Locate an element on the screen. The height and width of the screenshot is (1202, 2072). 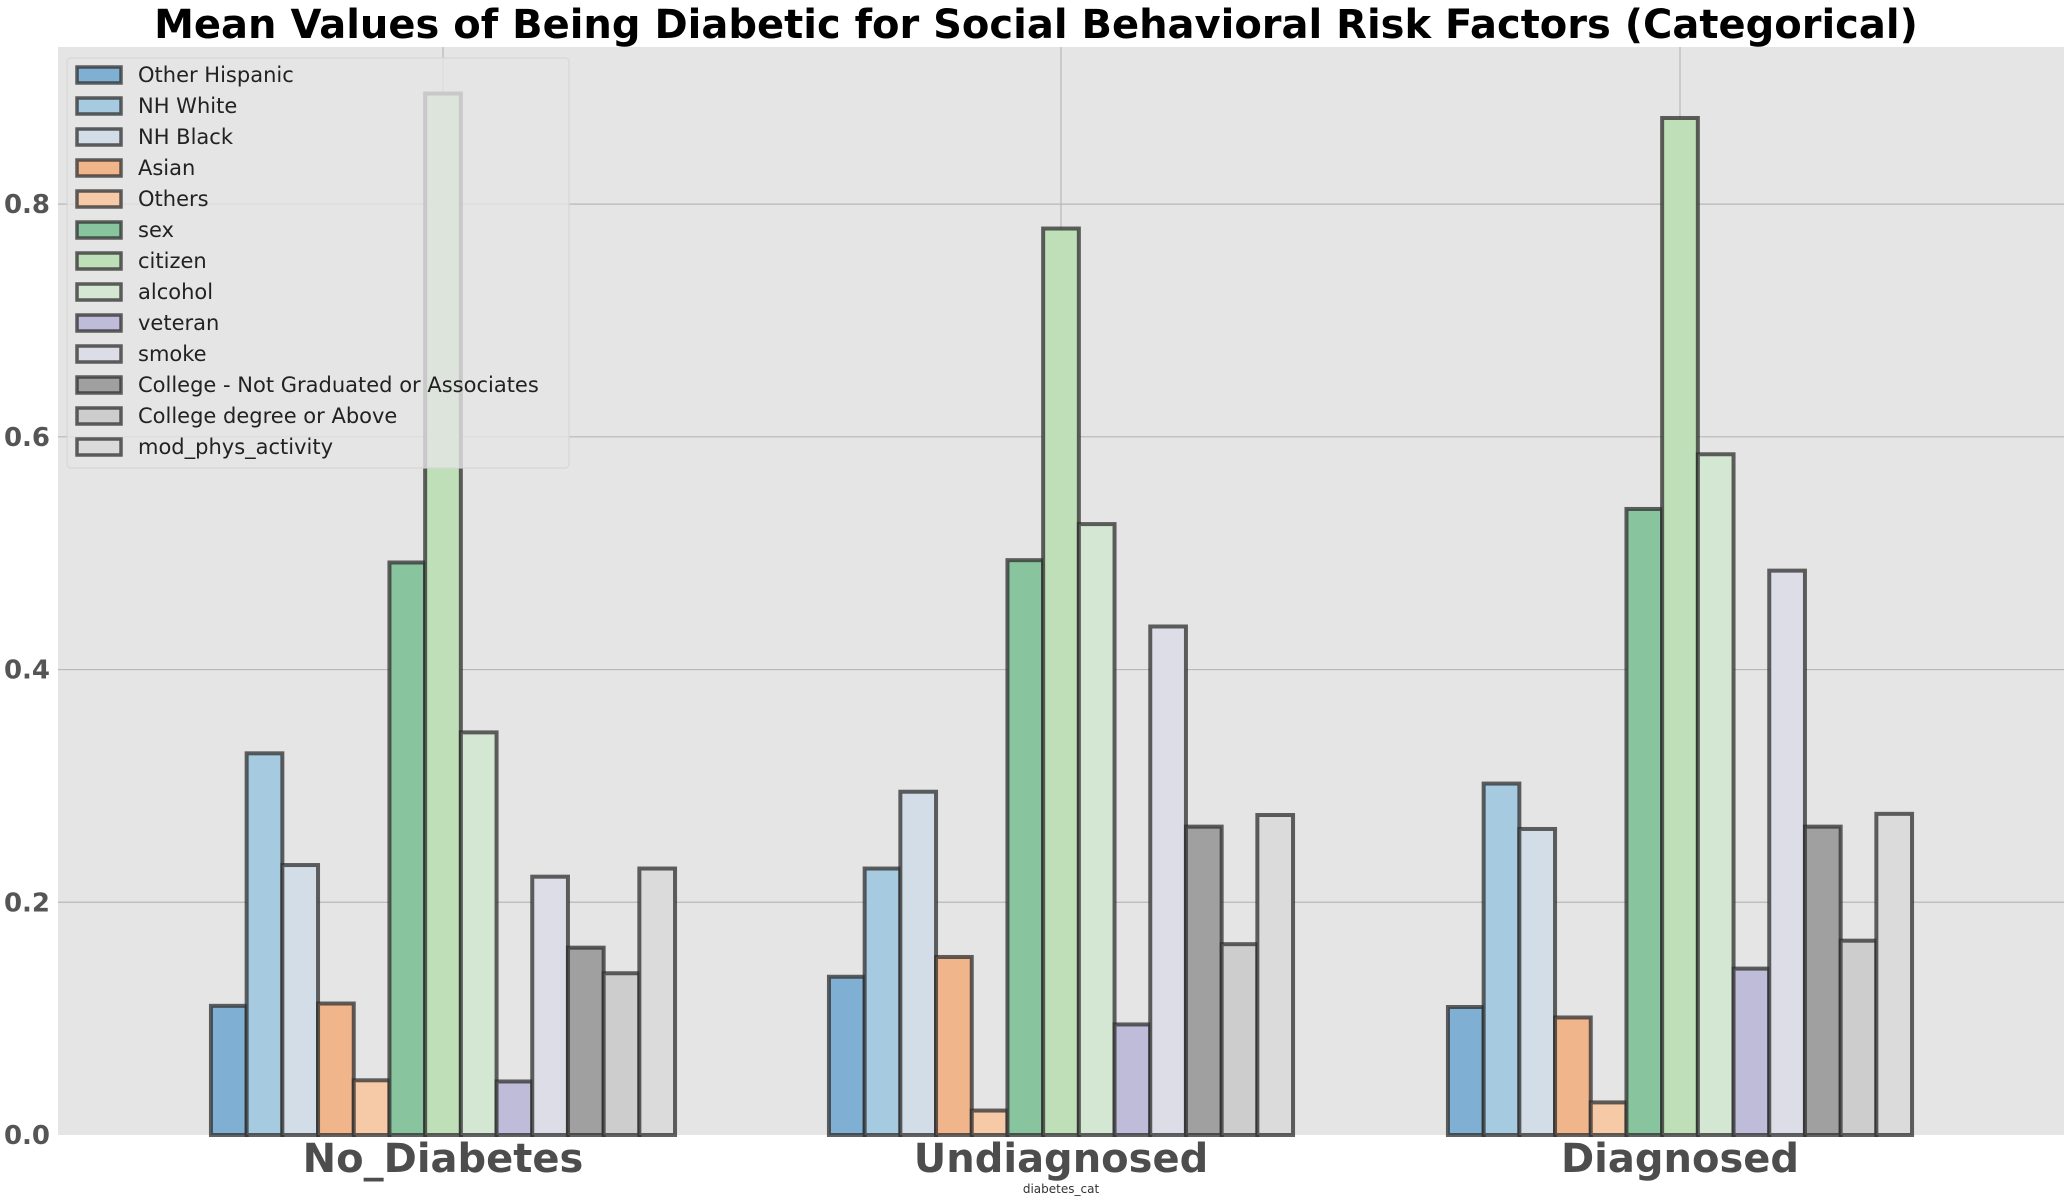
legend-label: veteran is located at coordinates (178, 323).